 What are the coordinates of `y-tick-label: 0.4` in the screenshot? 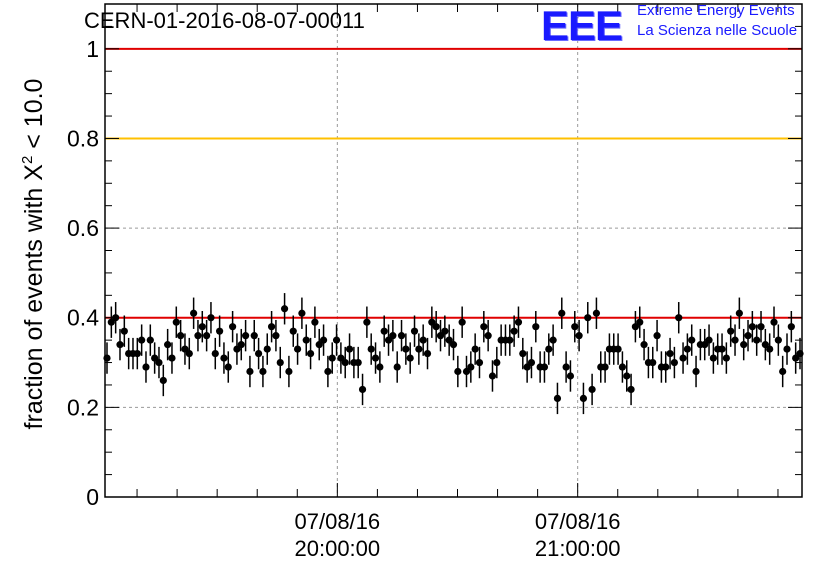 It's located at (83, 318).